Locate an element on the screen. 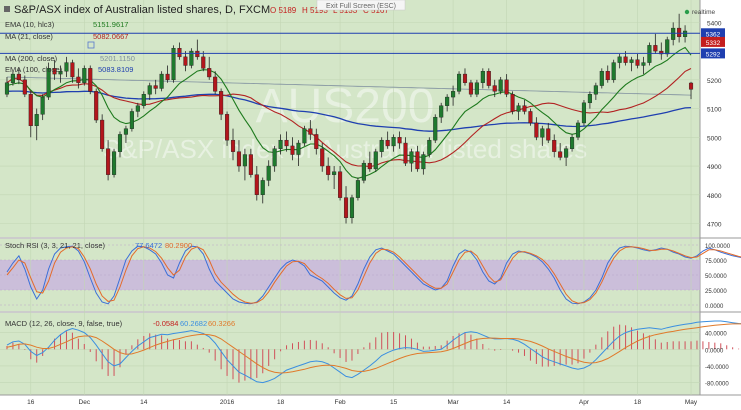 The width and height of the screenshot is (741, 410). price-label-text: 5332 is located at coordinates (713, 43).